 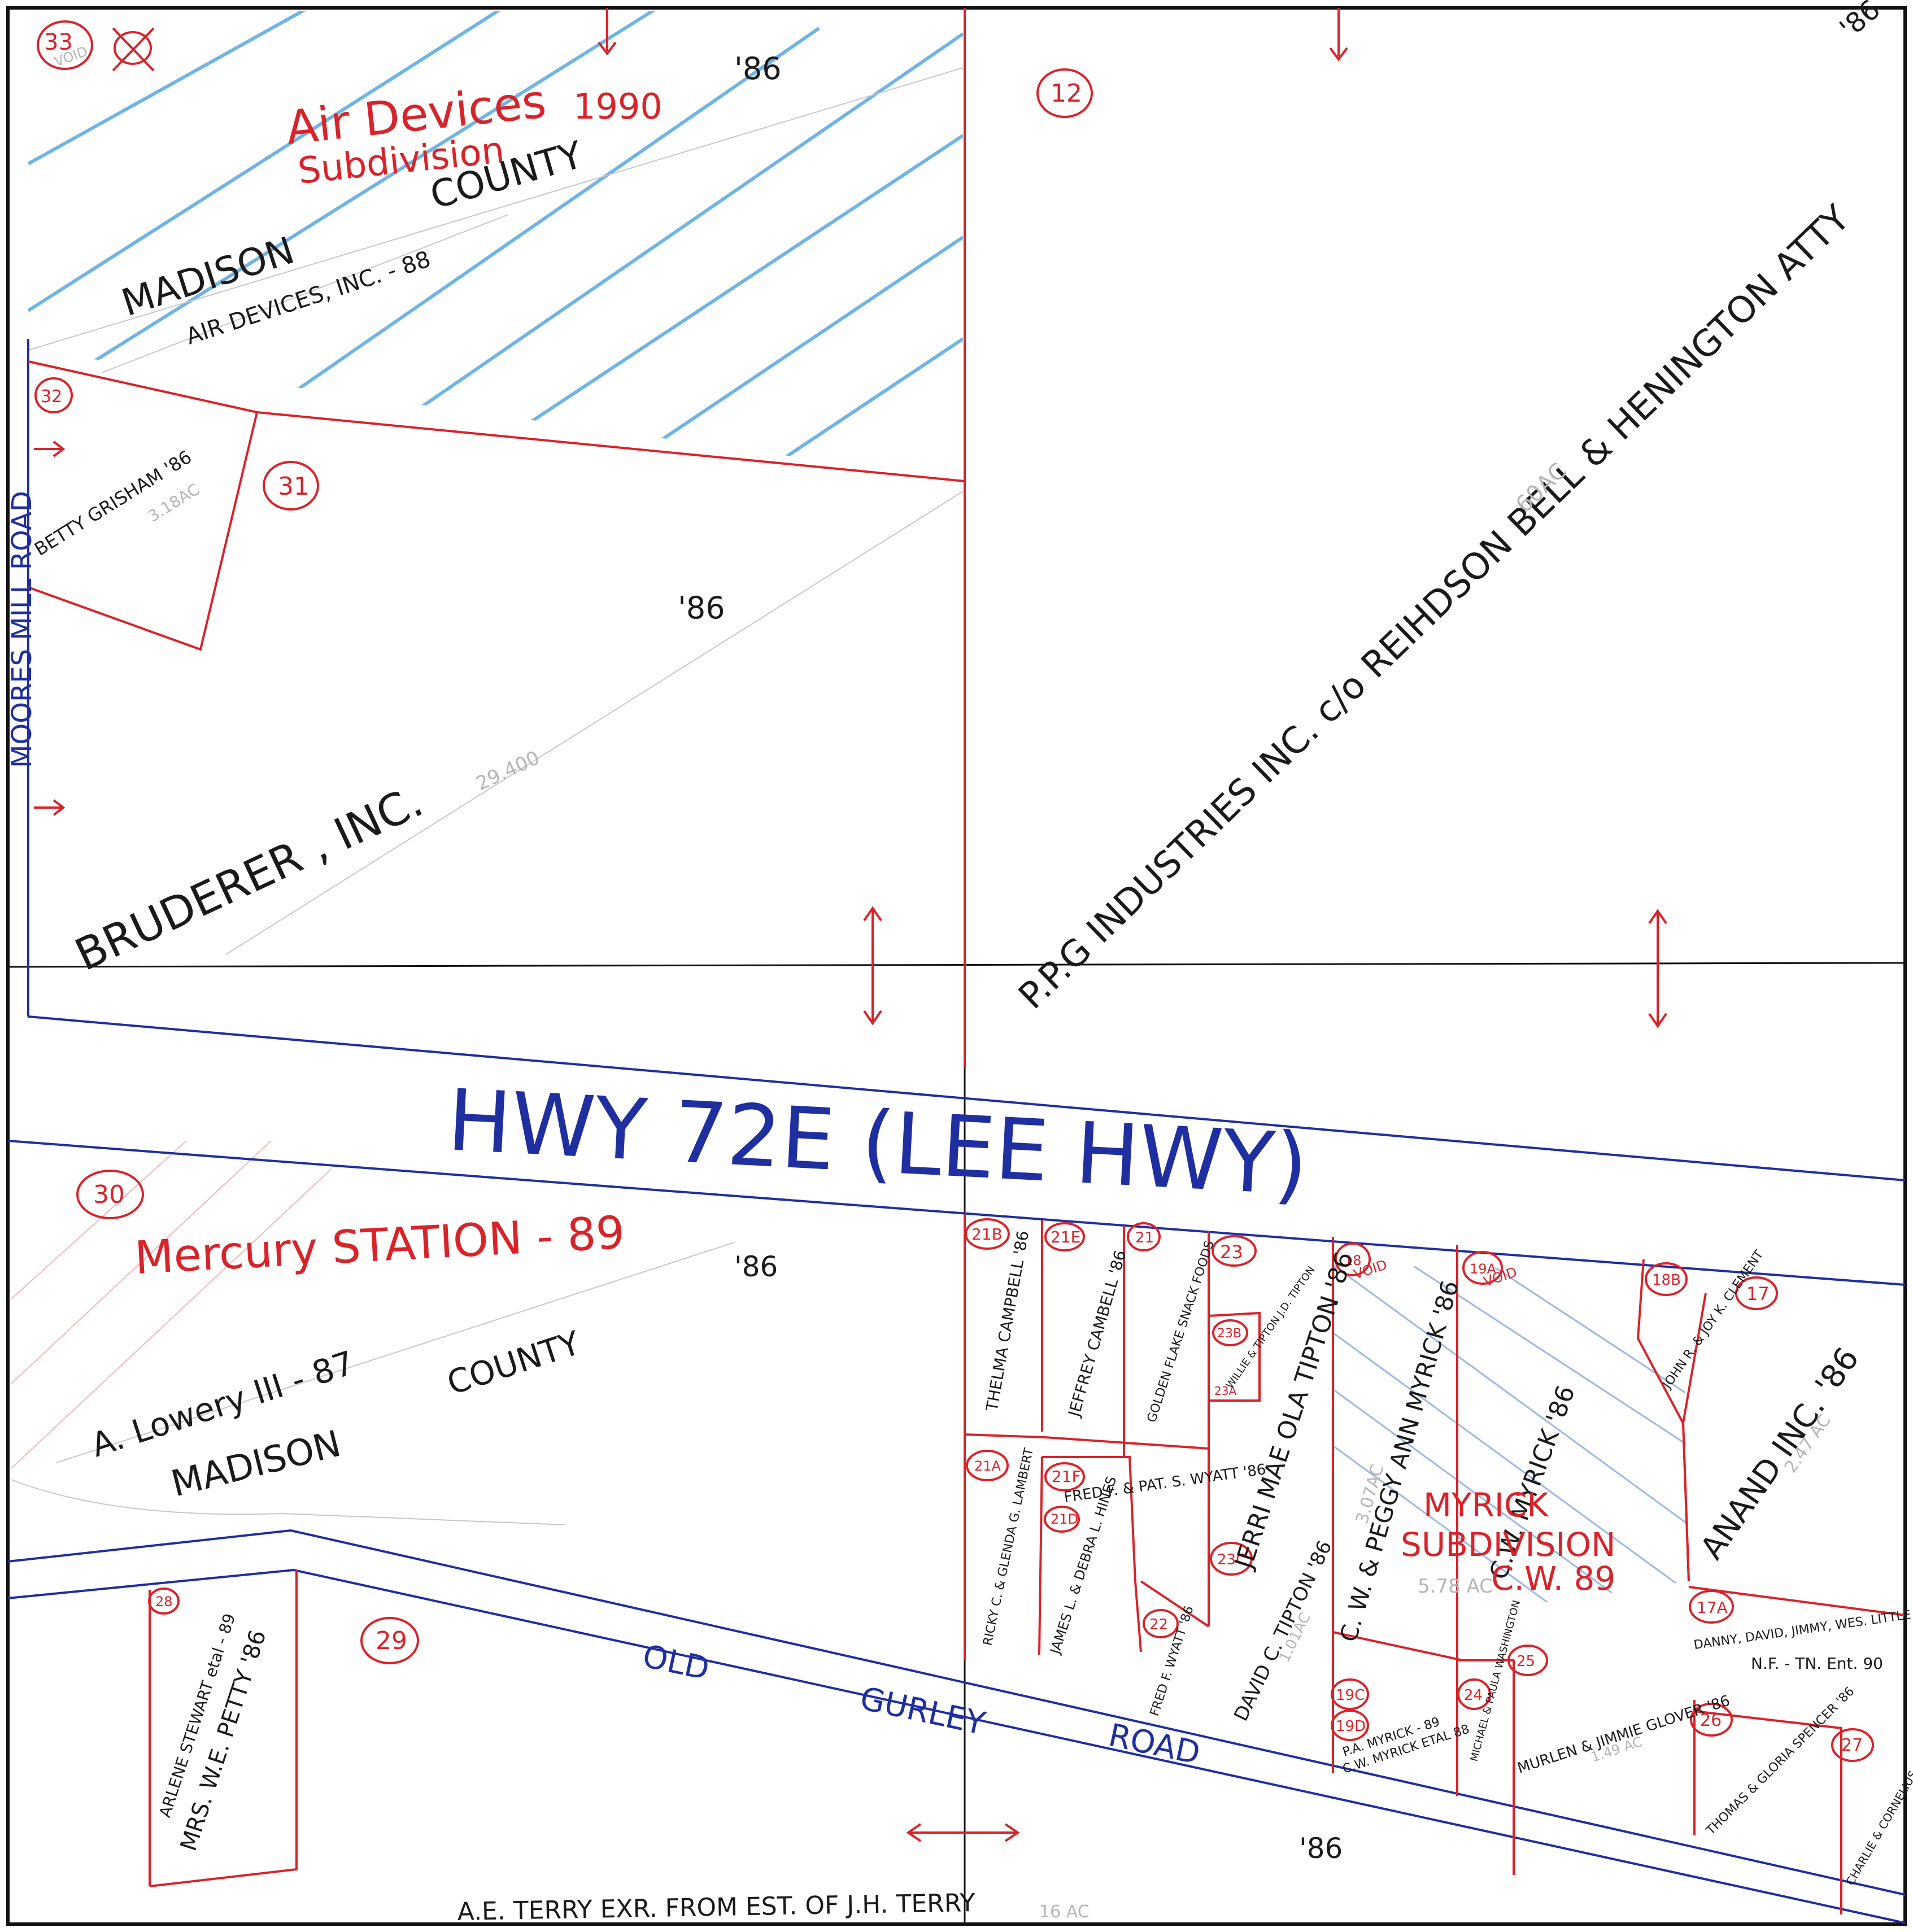 I want to click on parcel-27: 27, so click(x=1852, y=1745).